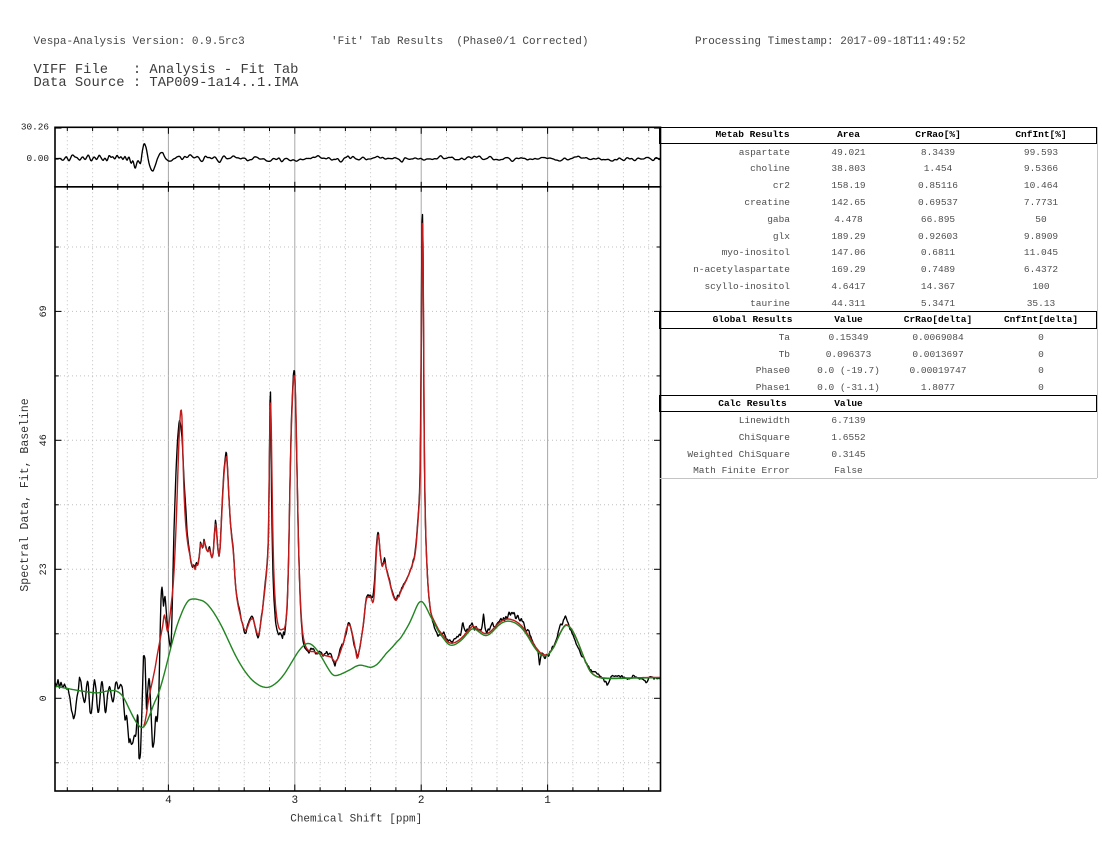 The image size is (1102, 851). Describe the element at coordinates (356, 820) in the screenshot. I see `svg-text: Chemical Shift [ppm]` at that location.